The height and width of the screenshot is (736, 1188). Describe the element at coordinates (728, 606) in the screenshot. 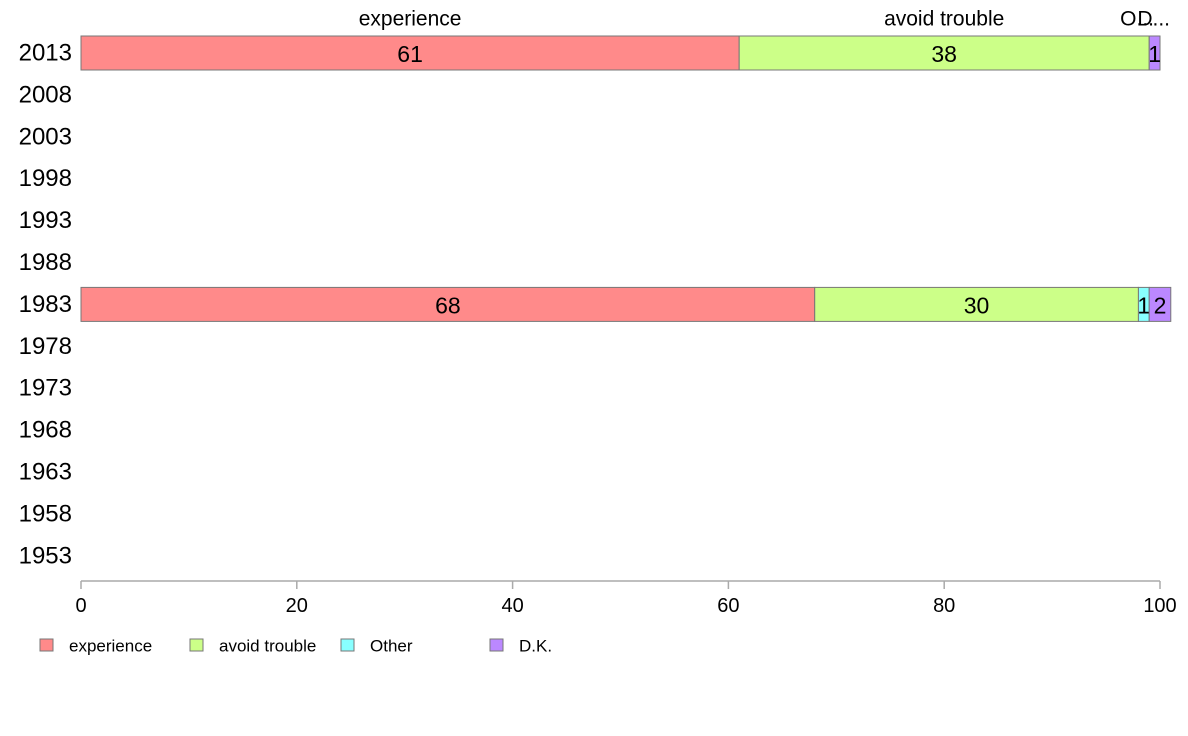

I see `x-tick-label-60: 60` at that location.